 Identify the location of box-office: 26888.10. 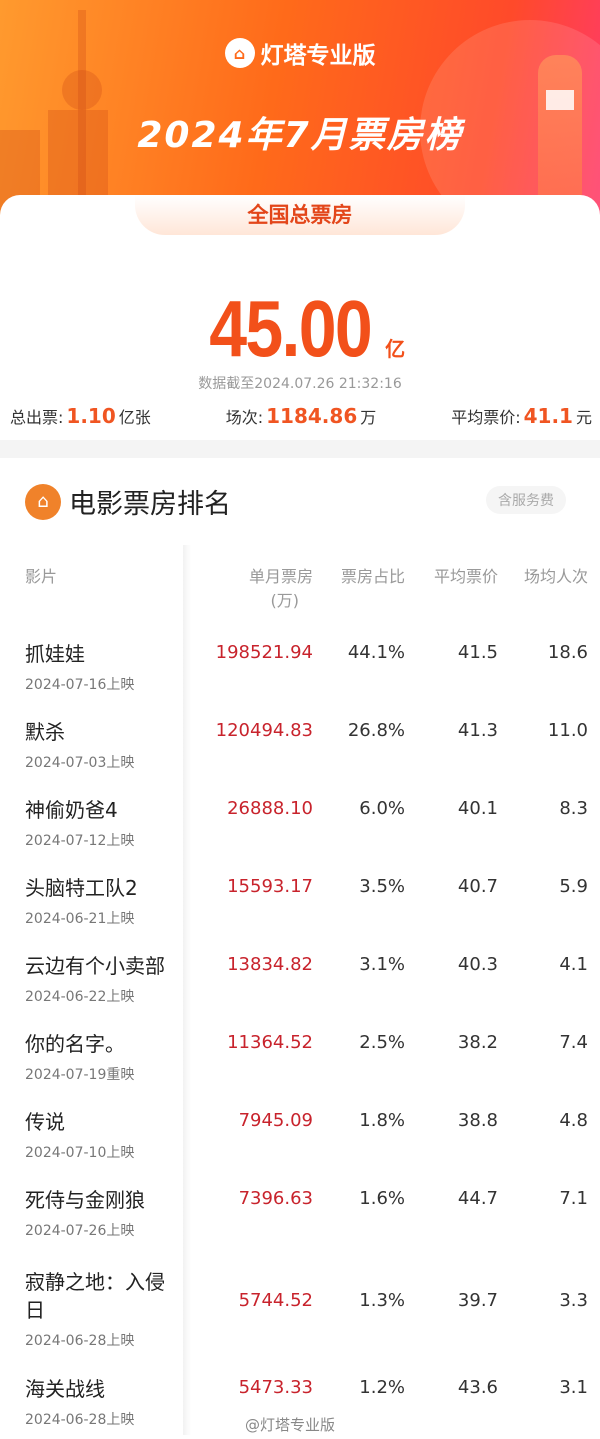
(270, 808).